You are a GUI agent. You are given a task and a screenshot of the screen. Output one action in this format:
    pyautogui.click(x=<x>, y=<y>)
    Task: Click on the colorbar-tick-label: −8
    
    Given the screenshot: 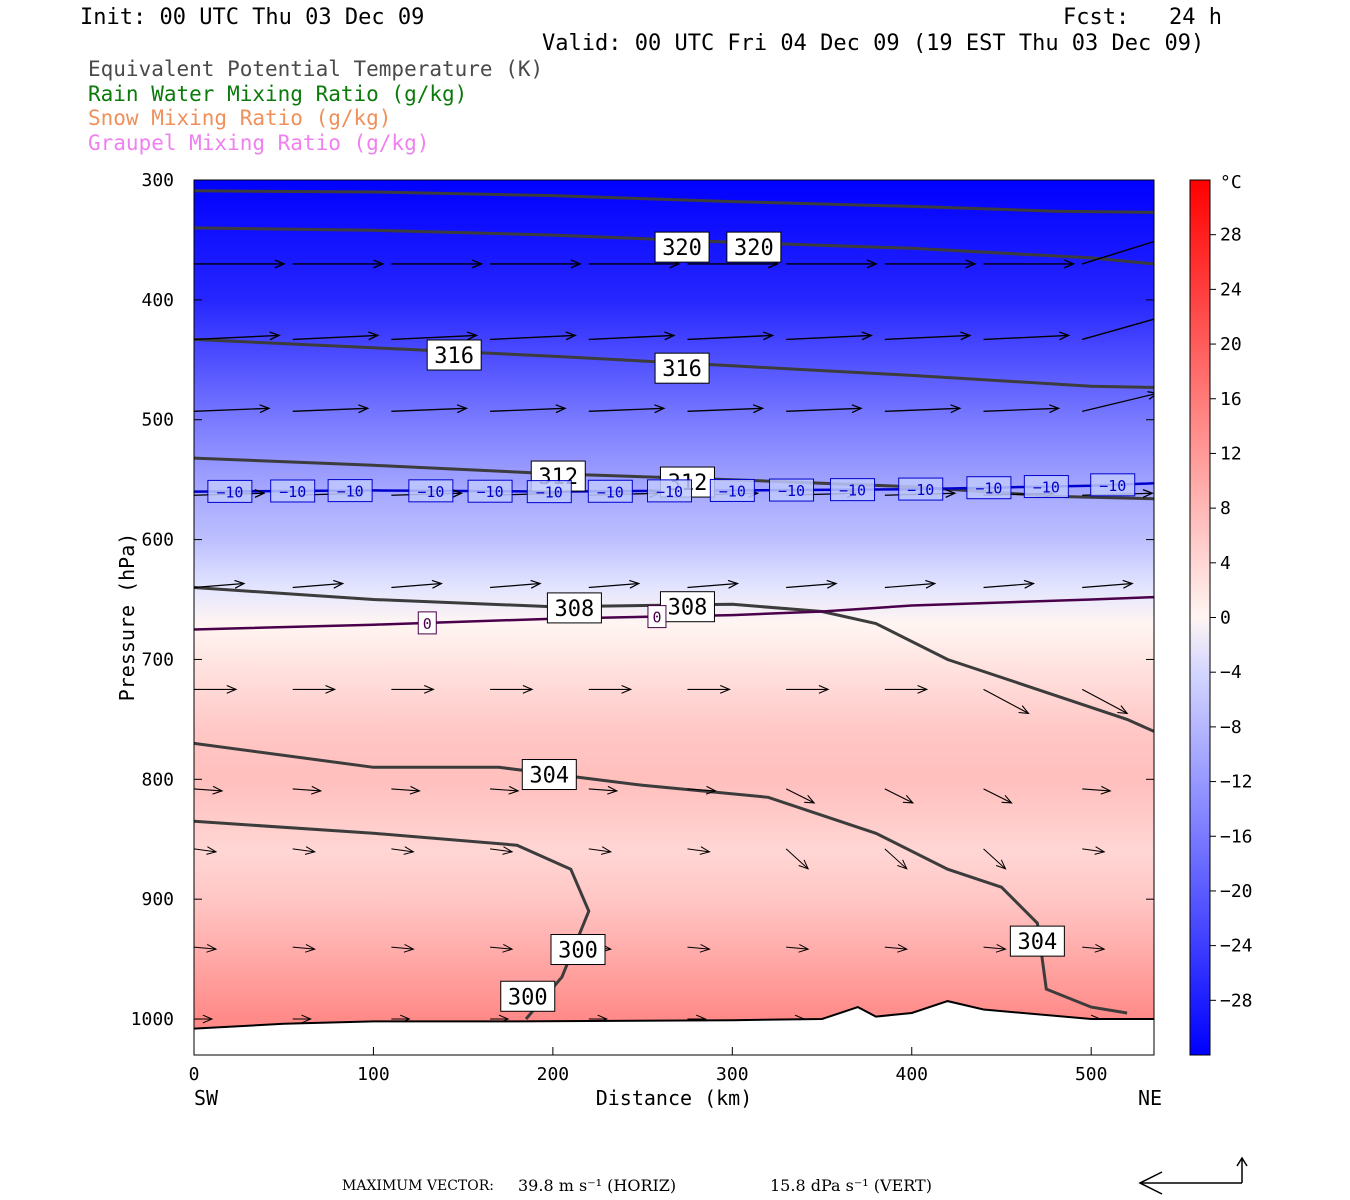 What is the action you would take?
    pyautogui.click(x=1231, y=727)
    